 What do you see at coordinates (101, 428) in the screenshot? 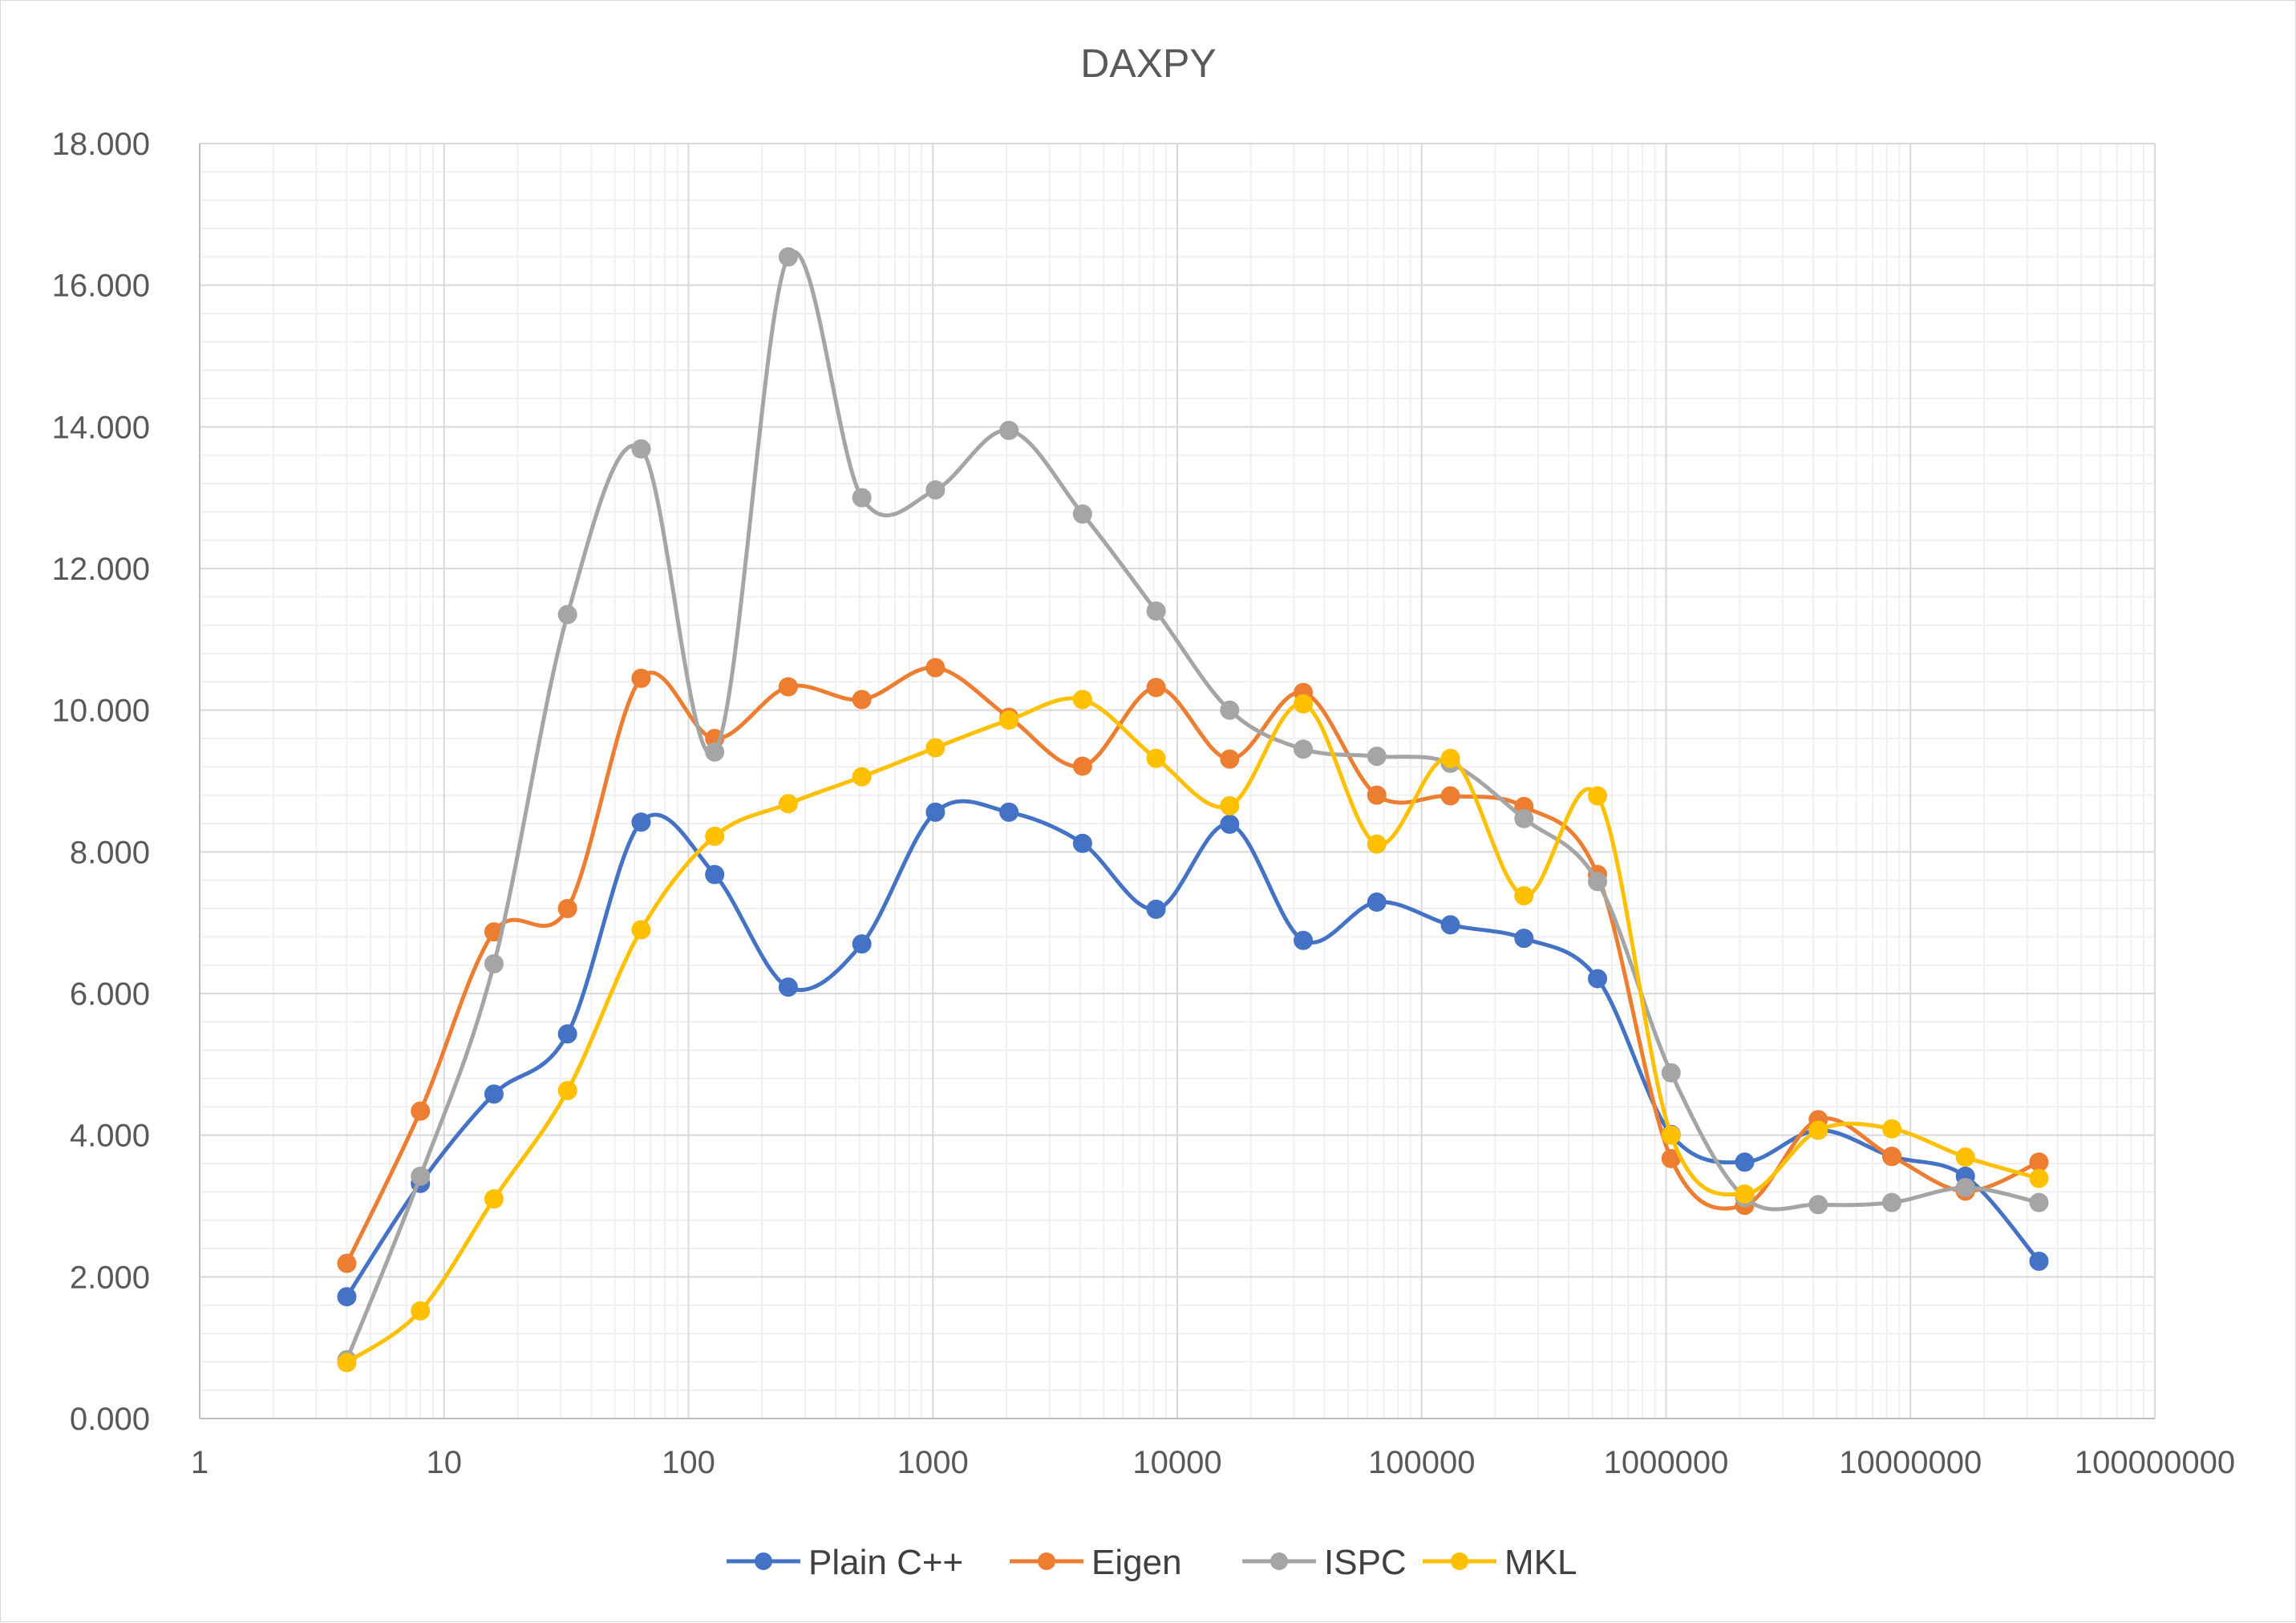
I see `y-tick-label: 14.000` at bounding box center [101, 428].